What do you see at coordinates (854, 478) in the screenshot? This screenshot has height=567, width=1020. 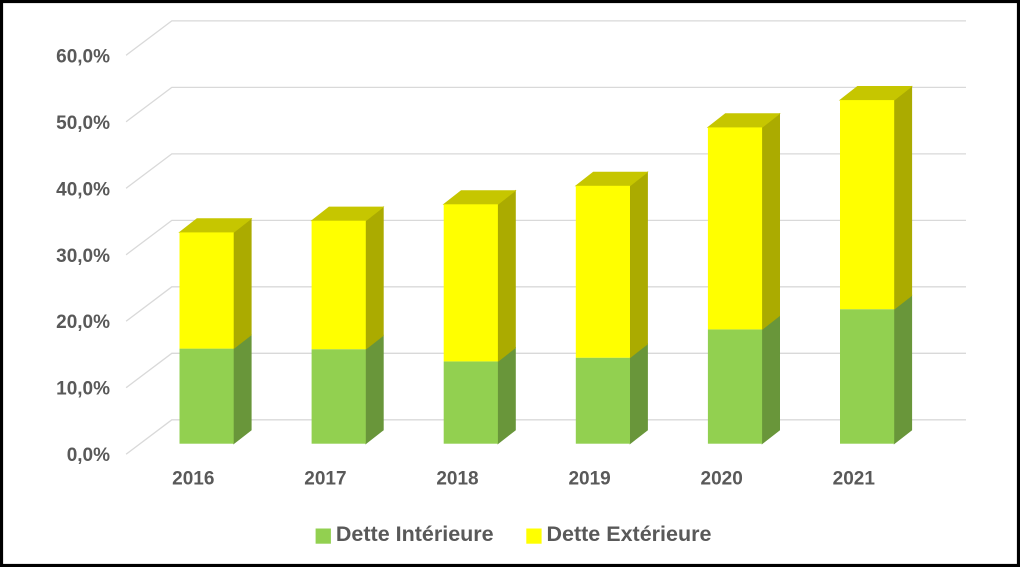 I see `svg-text: 2021` at bounding box center [854, 478].